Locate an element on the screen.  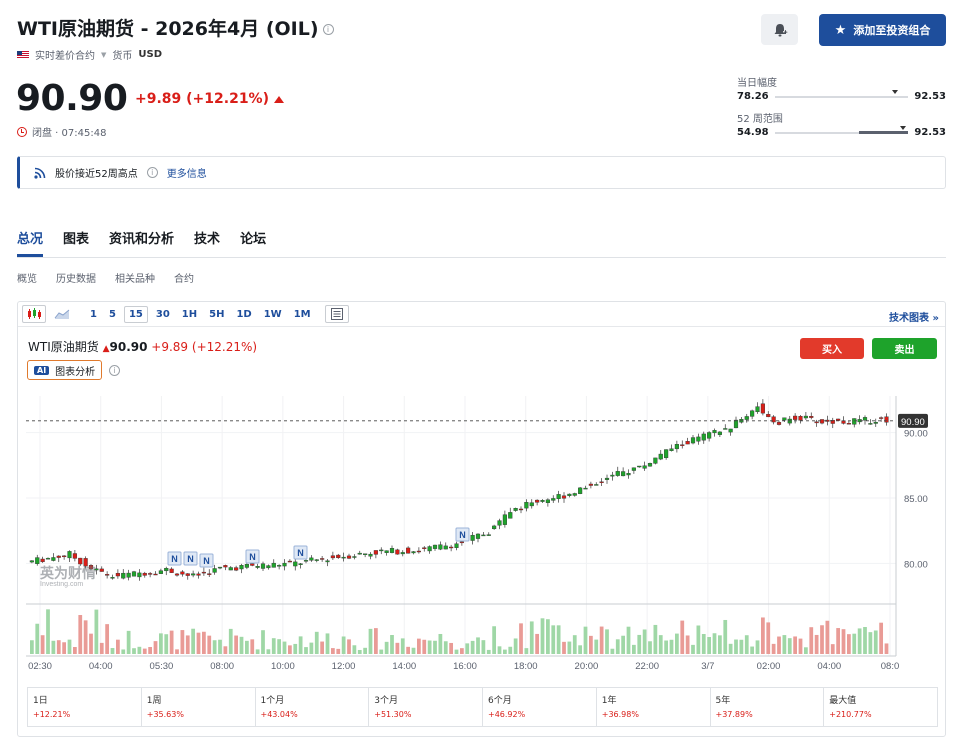
technical-chart-link: 技术图表 » is located at coordinates (914, 318).